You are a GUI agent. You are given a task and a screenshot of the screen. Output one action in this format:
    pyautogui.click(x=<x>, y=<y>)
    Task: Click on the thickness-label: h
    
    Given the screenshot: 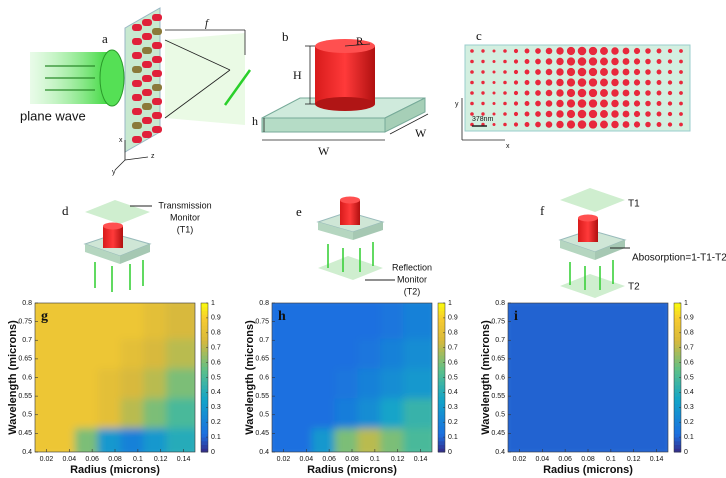 What is the action you would take?
    pyautogui.click(x=255, y=121)
    